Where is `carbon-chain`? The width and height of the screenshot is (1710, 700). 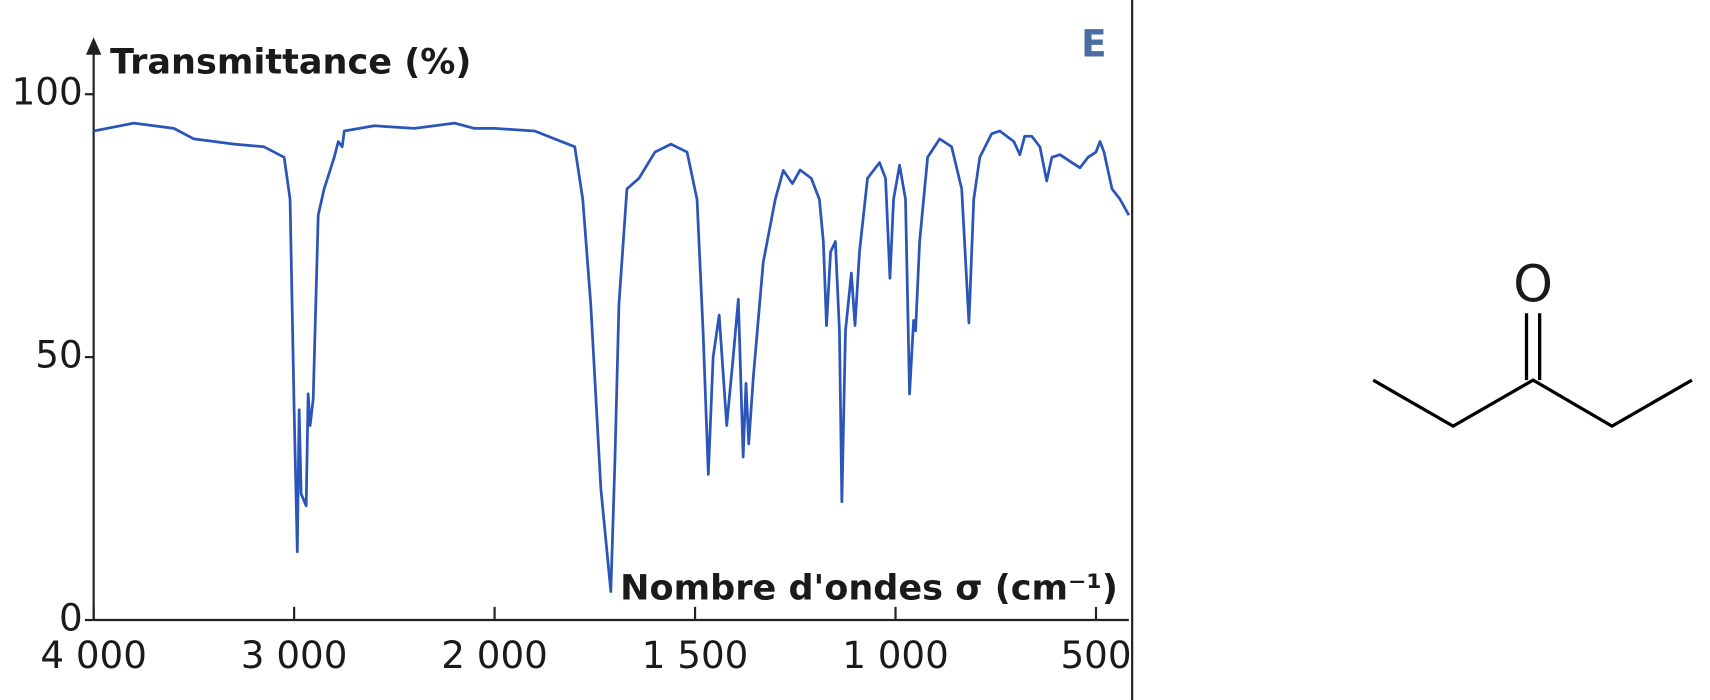
carbon-chain is located at coordinates (1532, 403).